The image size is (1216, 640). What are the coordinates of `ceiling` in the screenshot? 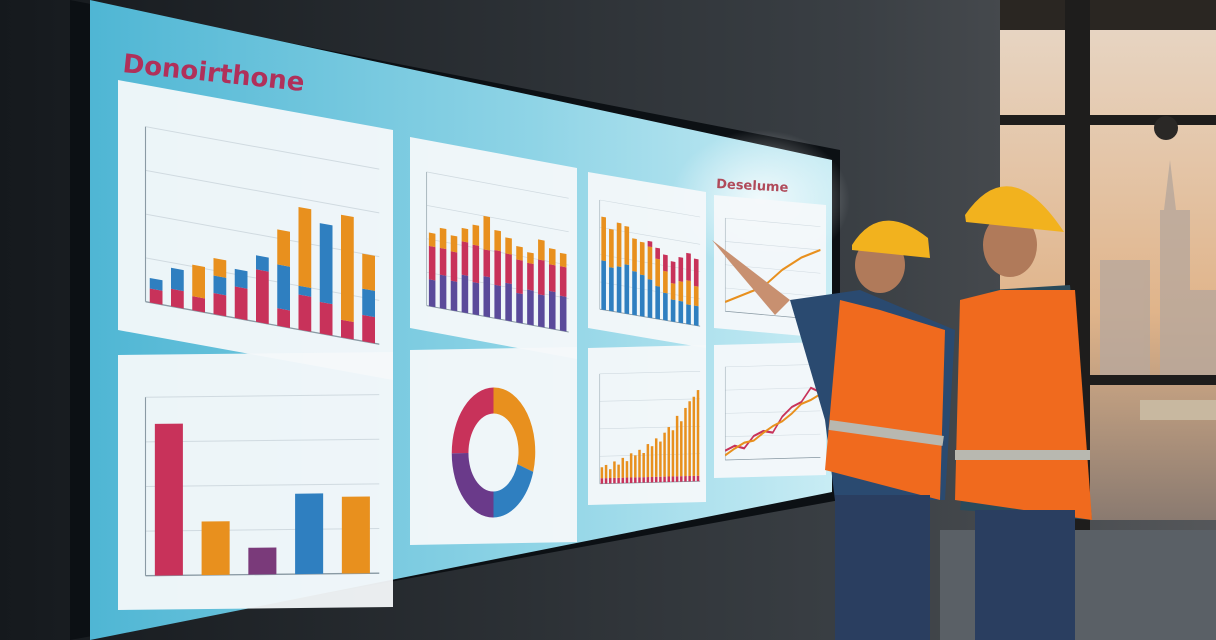 It's located at (1108, 15).